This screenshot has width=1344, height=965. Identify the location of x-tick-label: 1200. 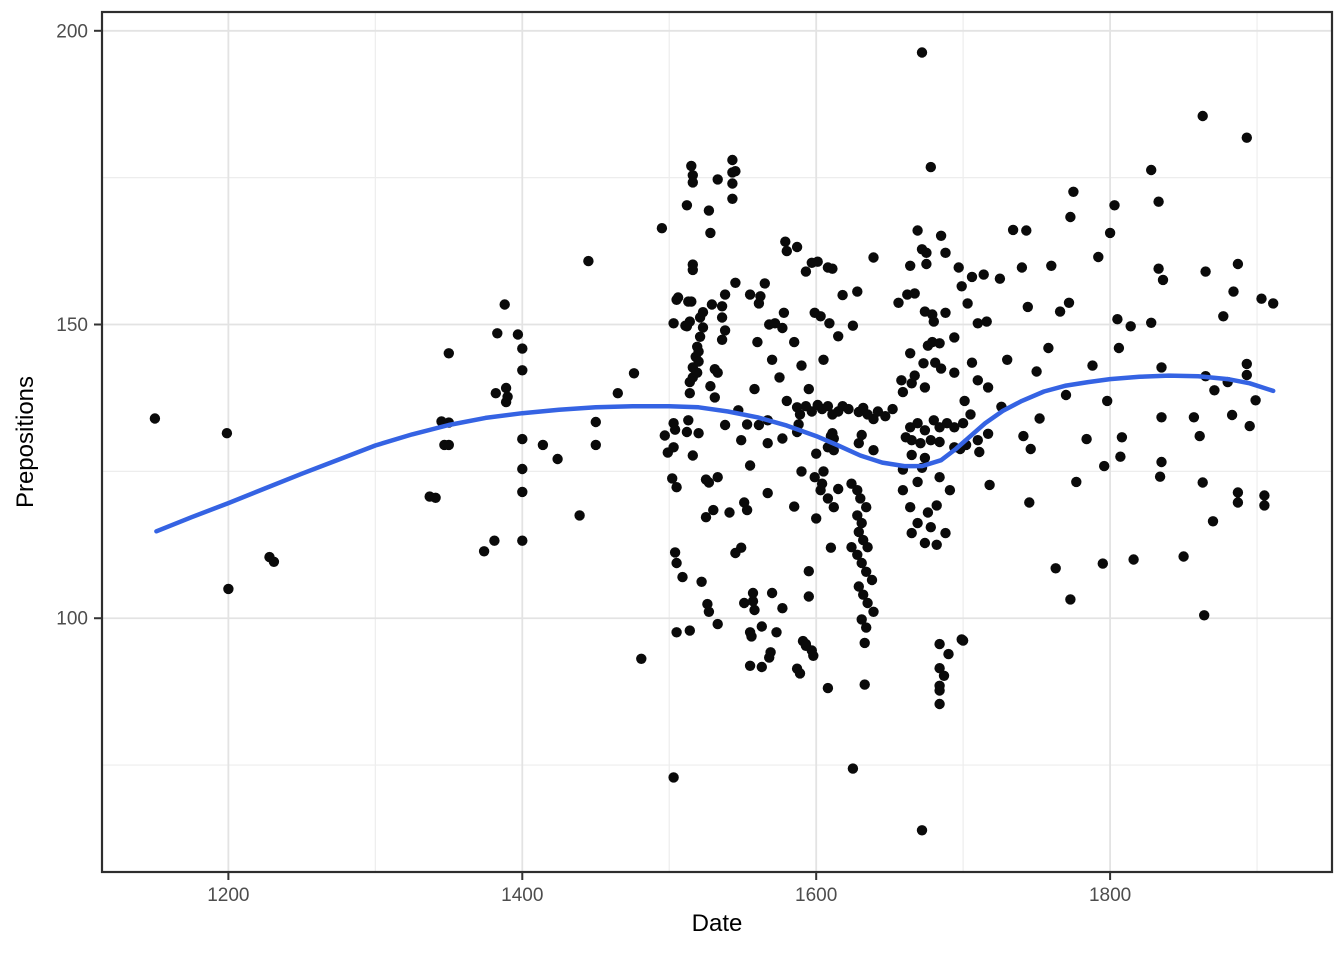
(228, 895).